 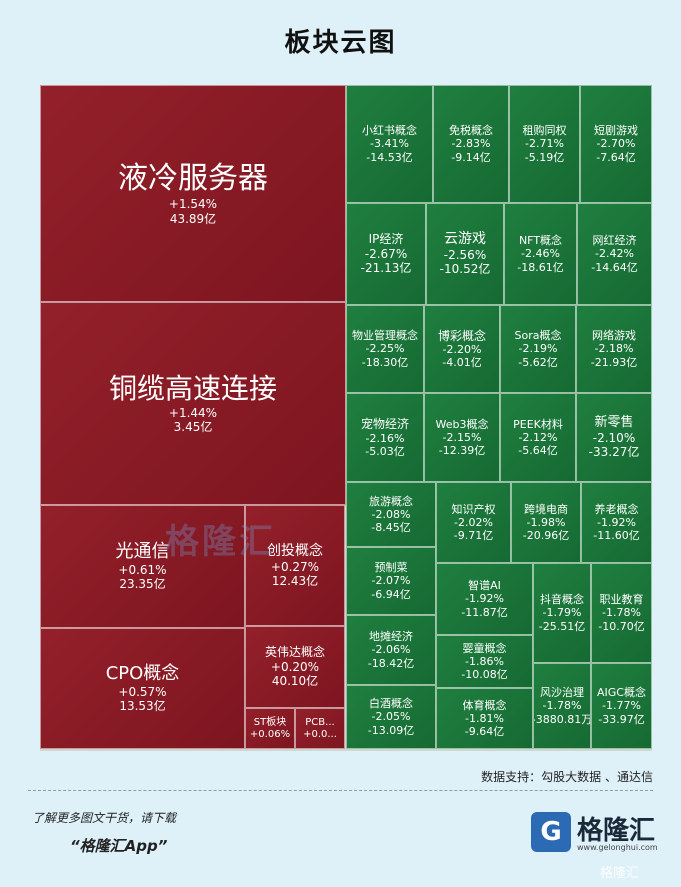 I want to click on tile-amount: -11.87亿, so click(x=484, y=612).